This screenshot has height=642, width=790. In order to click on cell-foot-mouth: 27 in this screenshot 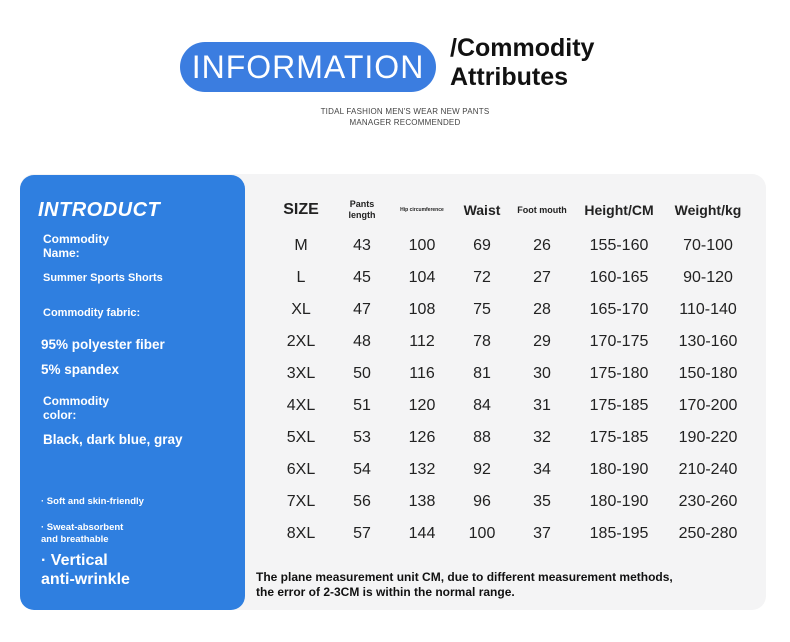, I will do `click(542, 277)`.